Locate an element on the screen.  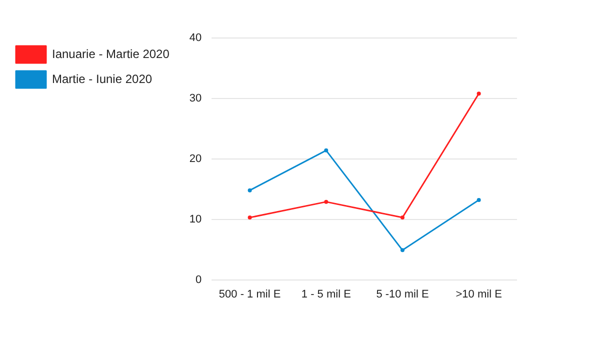
y-tick-label: 40 is located at coordinates (195, 38).